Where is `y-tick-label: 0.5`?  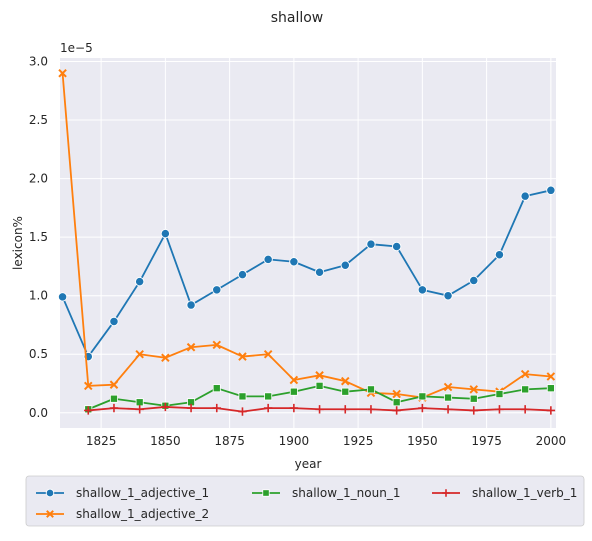
y-tick-label: 0.5 is located at coordinates (38, 354).